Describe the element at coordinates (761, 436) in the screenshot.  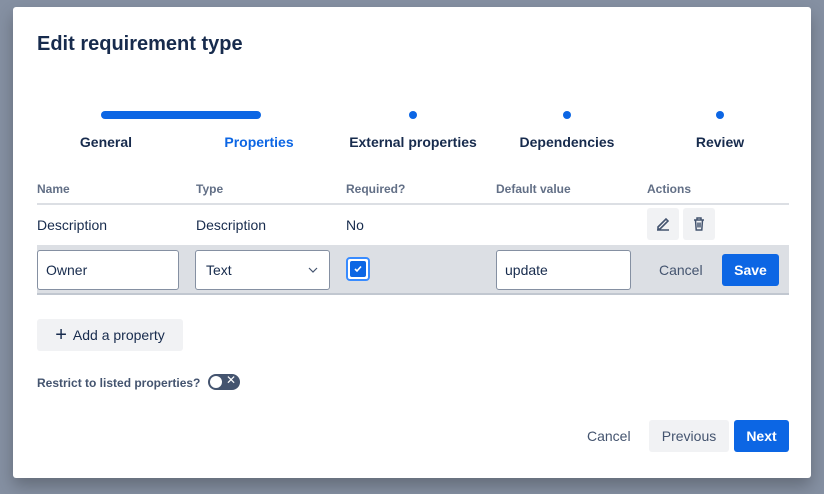
I see `next-button: Next` at that location.